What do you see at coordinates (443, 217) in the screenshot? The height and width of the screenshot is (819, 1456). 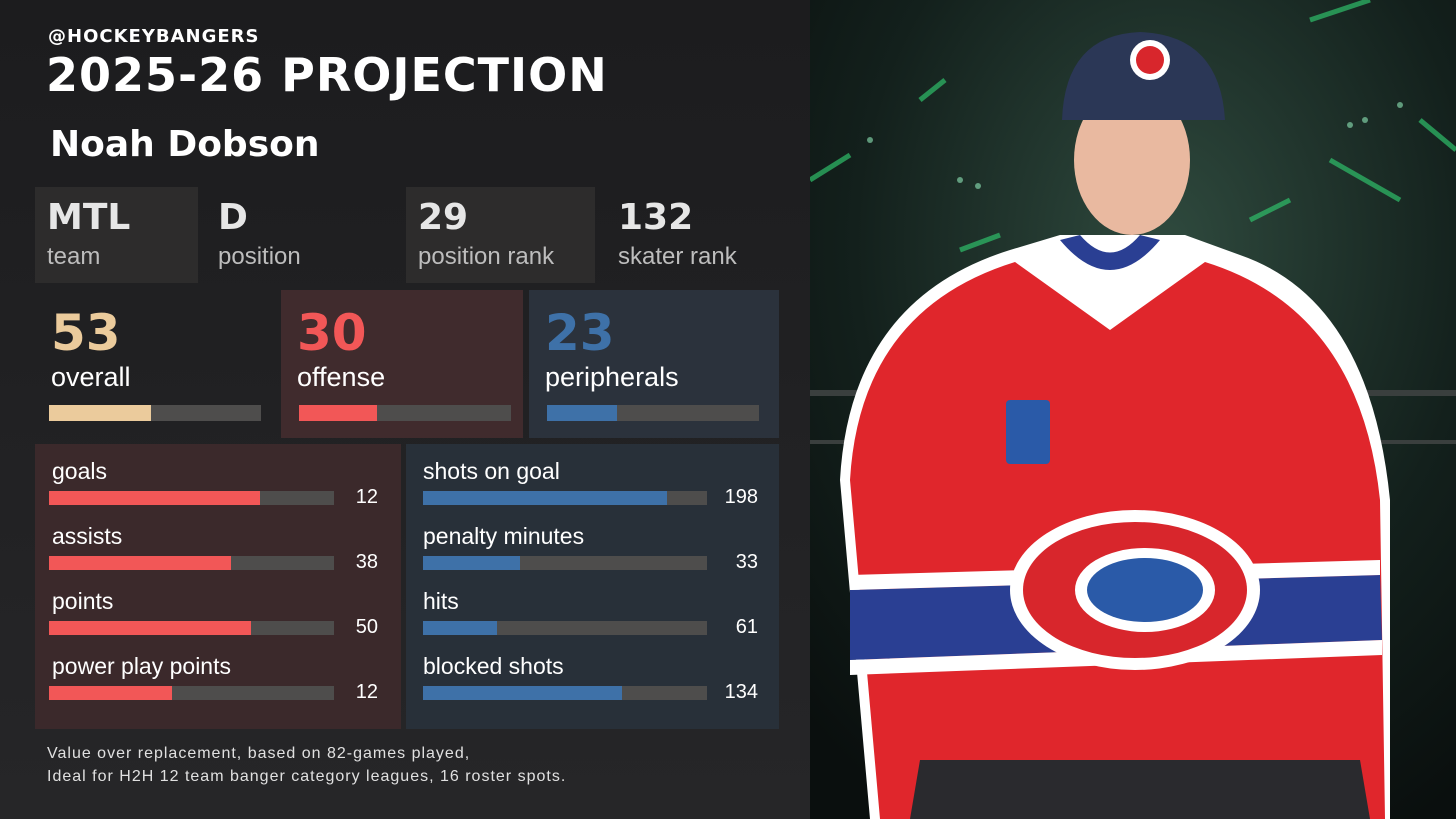 I see `info-value: 29` at bounding box center [443, 217].